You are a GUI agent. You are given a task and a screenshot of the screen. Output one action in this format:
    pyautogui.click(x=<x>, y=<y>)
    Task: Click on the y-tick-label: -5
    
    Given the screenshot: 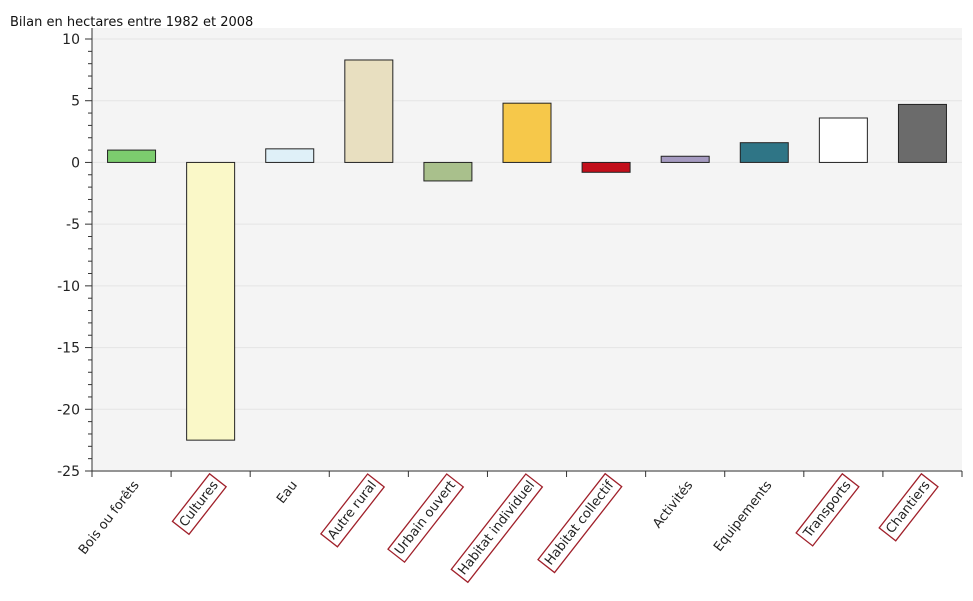 What is the action you would take?
    pyautogui.click(x=73, y=225)
    